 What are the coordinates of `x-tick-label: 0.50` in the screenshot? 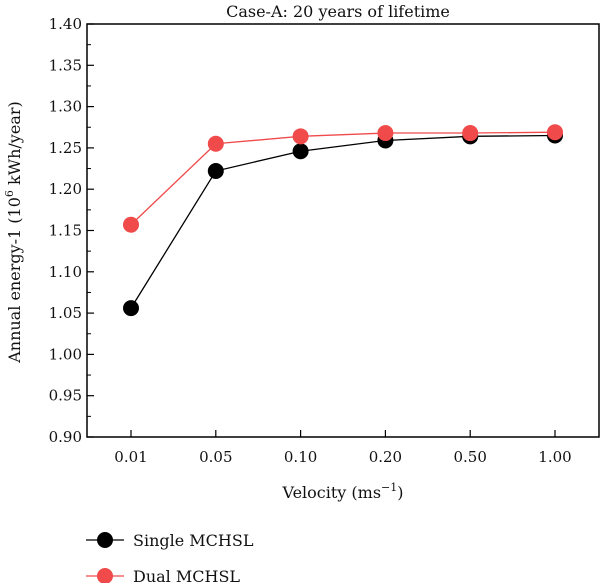 It's located at (469, 457).